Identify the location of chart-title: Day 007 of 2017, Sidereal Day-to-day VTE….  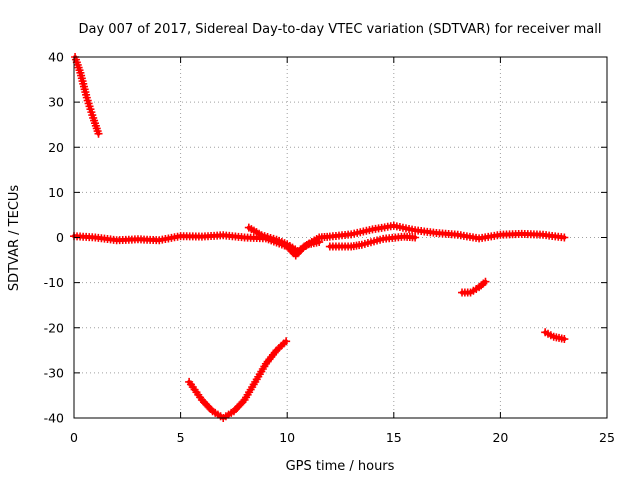
(340, 29).